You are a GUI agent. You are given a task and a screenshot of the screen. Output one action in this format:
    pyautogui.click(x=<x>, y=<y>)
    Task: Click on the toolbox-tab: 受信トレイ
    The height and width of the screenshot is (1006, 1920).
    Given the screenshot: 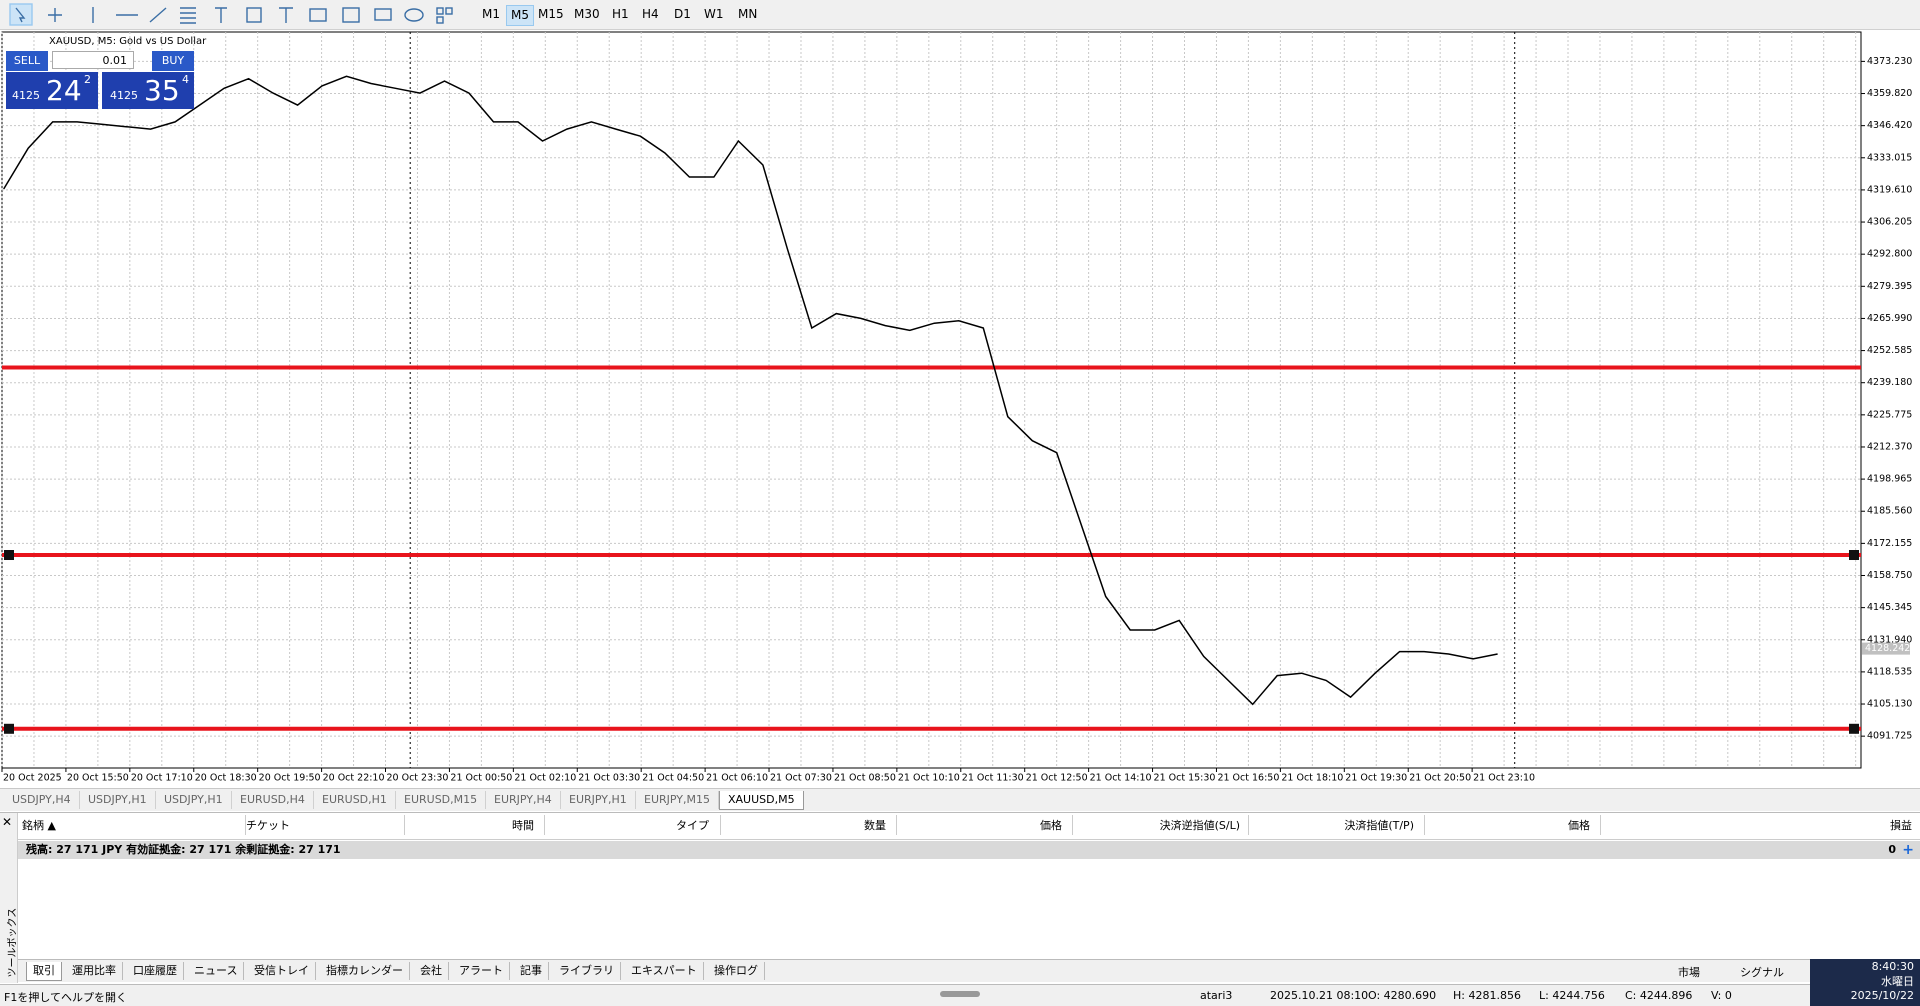 What is the action you would take?
    pyautogui.click(x=282, y=971)
    